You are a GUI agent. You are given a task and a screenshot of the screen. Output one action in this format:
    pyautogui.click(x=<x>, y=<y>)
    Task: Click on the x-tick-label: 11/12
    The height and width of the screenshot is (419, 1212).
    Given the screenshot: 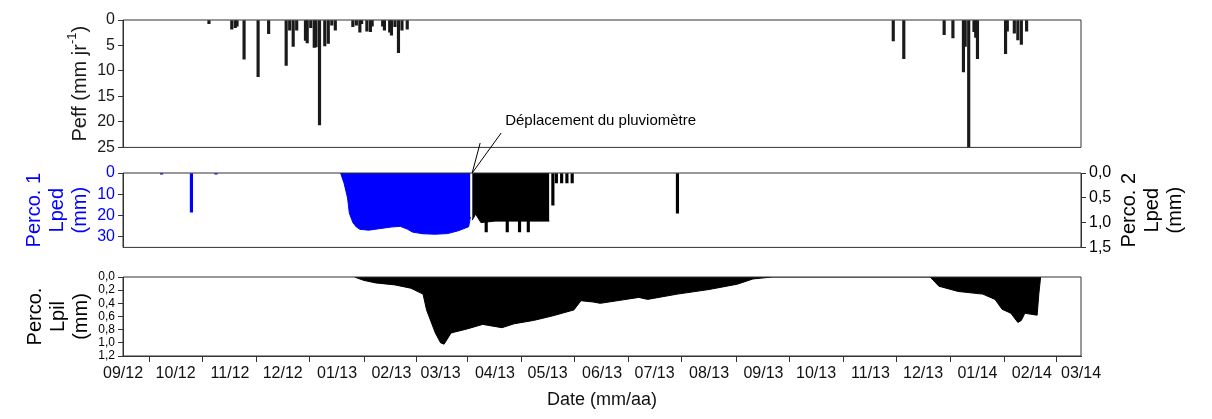 What is the action you would take?
    pyautogui.click(x=230, y=373)
    